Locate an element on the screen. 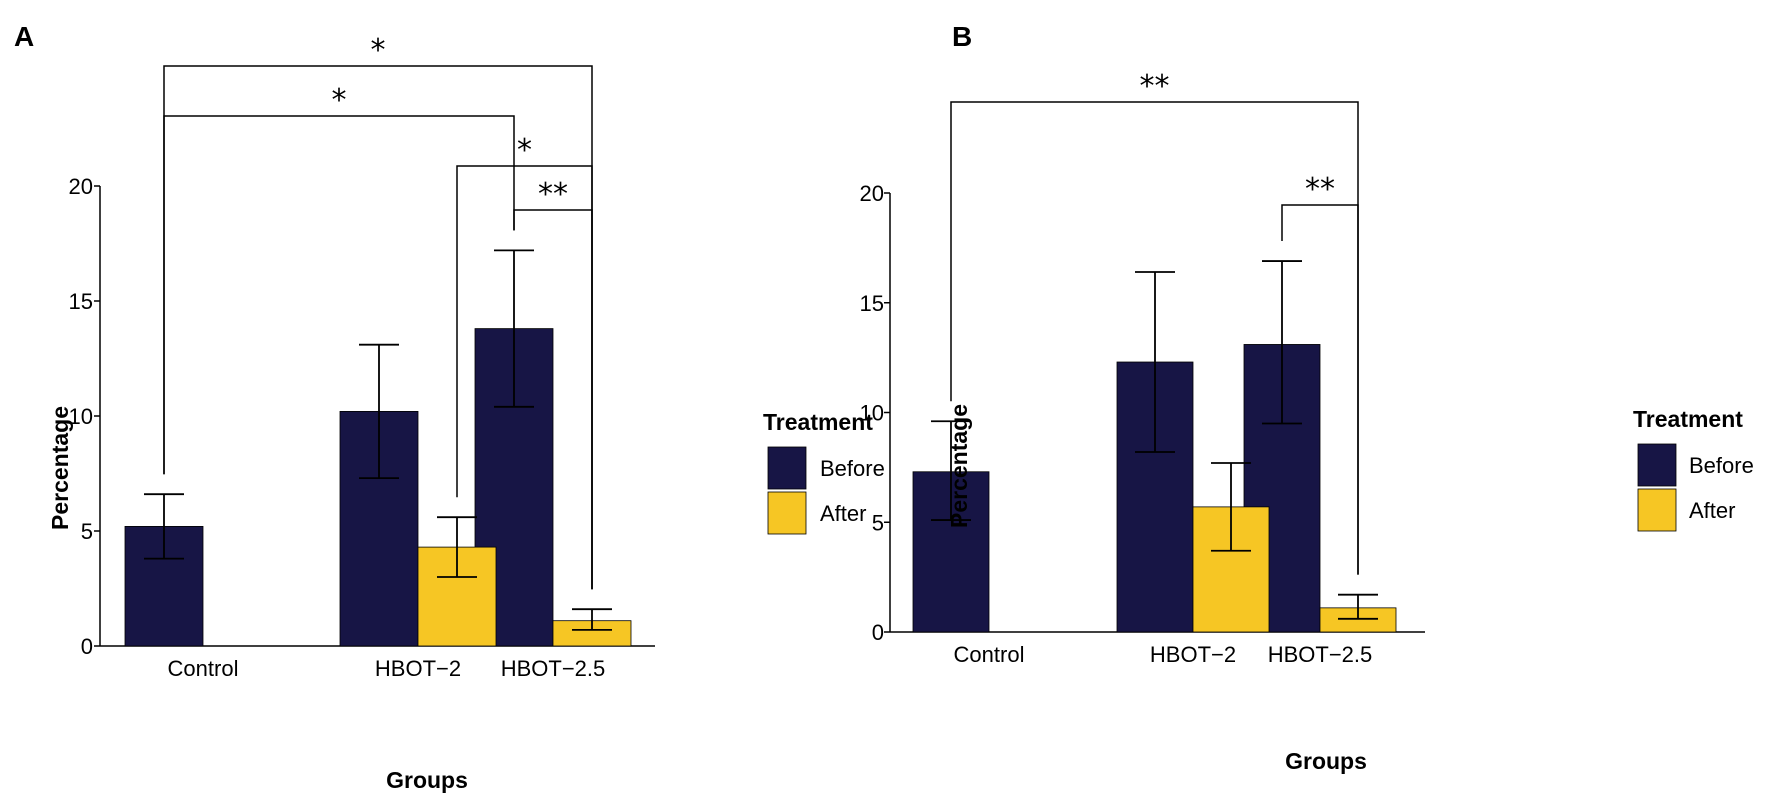 This screenshot has height=805, width=1780. significance-label: ** is located at coordinates (553, 194).